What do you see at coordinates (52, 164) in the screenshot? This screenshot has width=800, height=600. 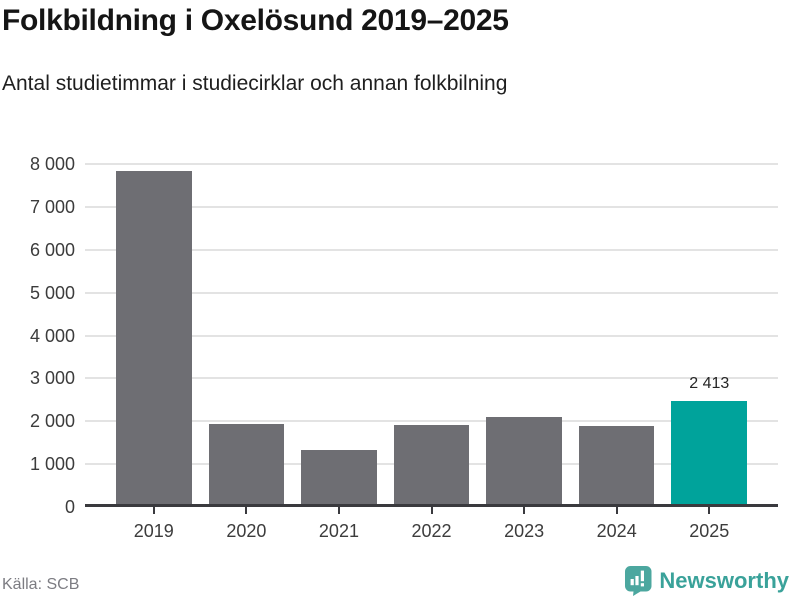 I see `y-tick-label: 8 000` at bounding box center [52, 164].